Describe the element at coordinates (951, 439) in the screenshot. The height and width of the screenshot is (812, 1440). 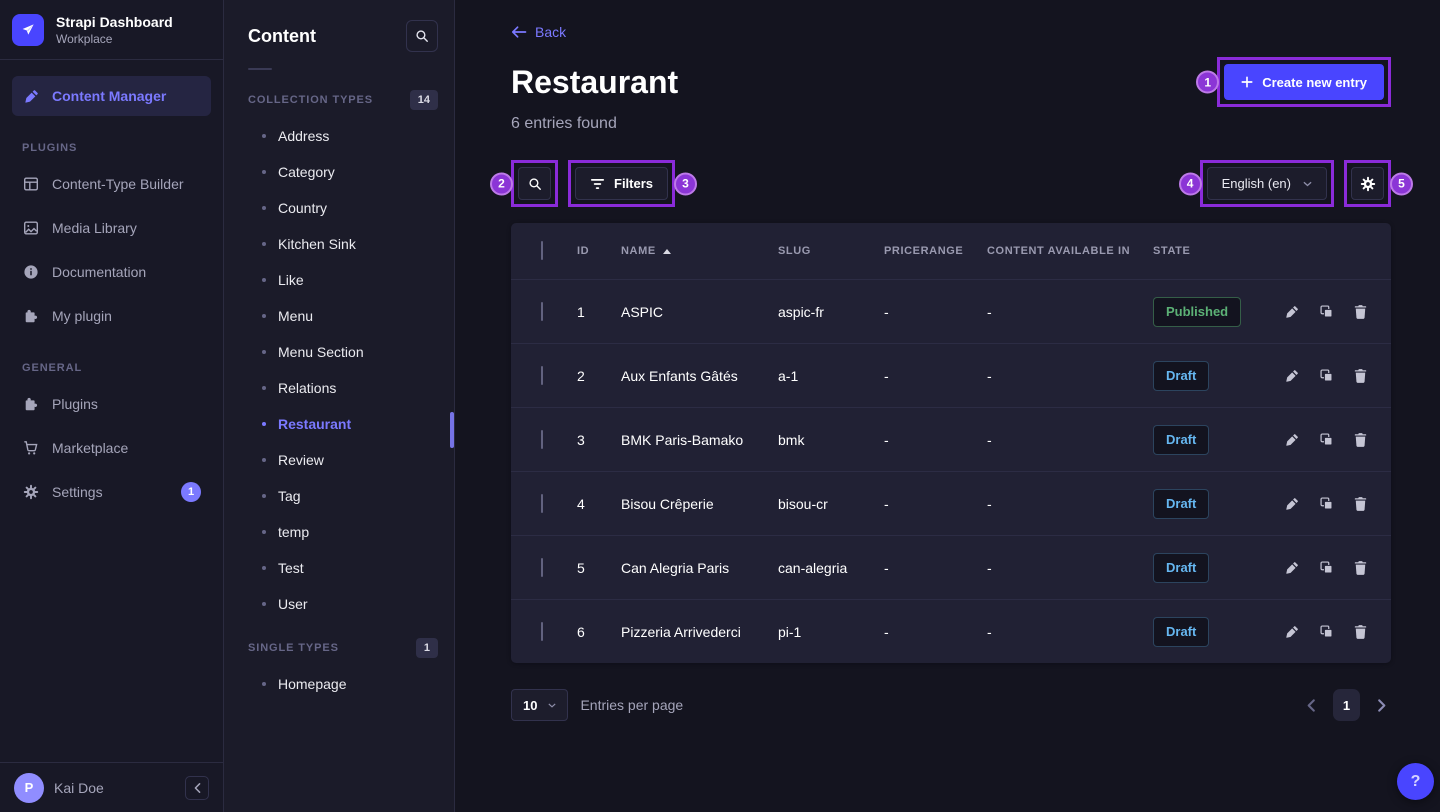
I see `table-row: 3 BMK Paris-Bamako bmk - - Draft` at that location.